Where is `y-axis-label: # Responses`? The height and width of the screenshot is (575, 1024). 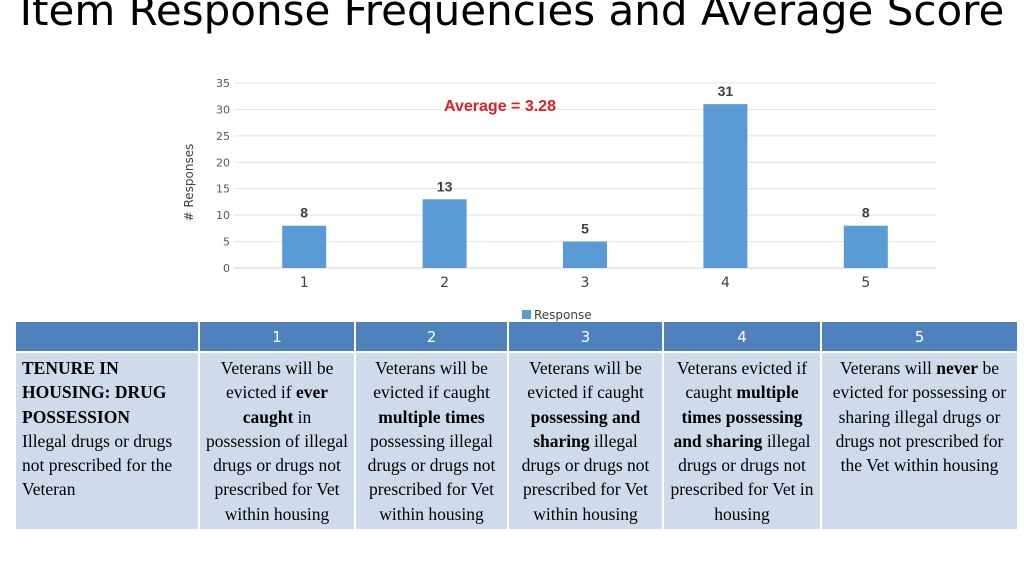
y-axis-label: # Responses is located at coordinates (189, 183).